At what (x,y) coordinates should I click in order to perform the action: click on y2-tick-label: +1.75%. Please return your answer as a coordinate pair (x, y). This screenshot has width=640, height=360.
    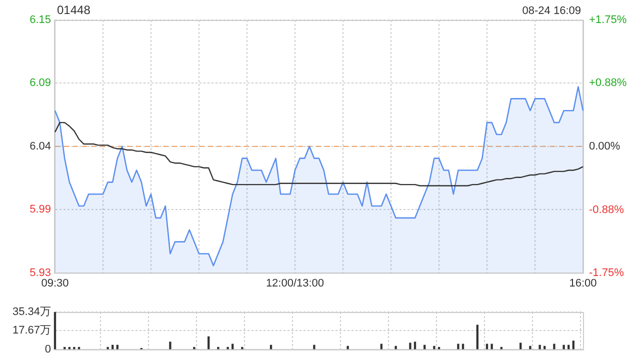
    Looking at the image, I should click on (608, 20).